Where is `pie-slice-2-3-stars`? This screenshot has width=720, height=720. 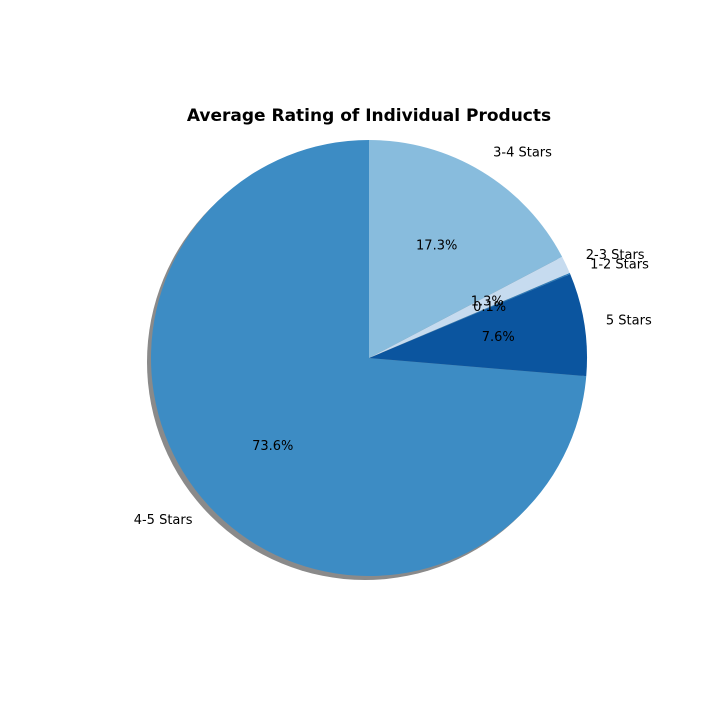
pie-slice-2-3-stars is located at coordinates (469, 307).